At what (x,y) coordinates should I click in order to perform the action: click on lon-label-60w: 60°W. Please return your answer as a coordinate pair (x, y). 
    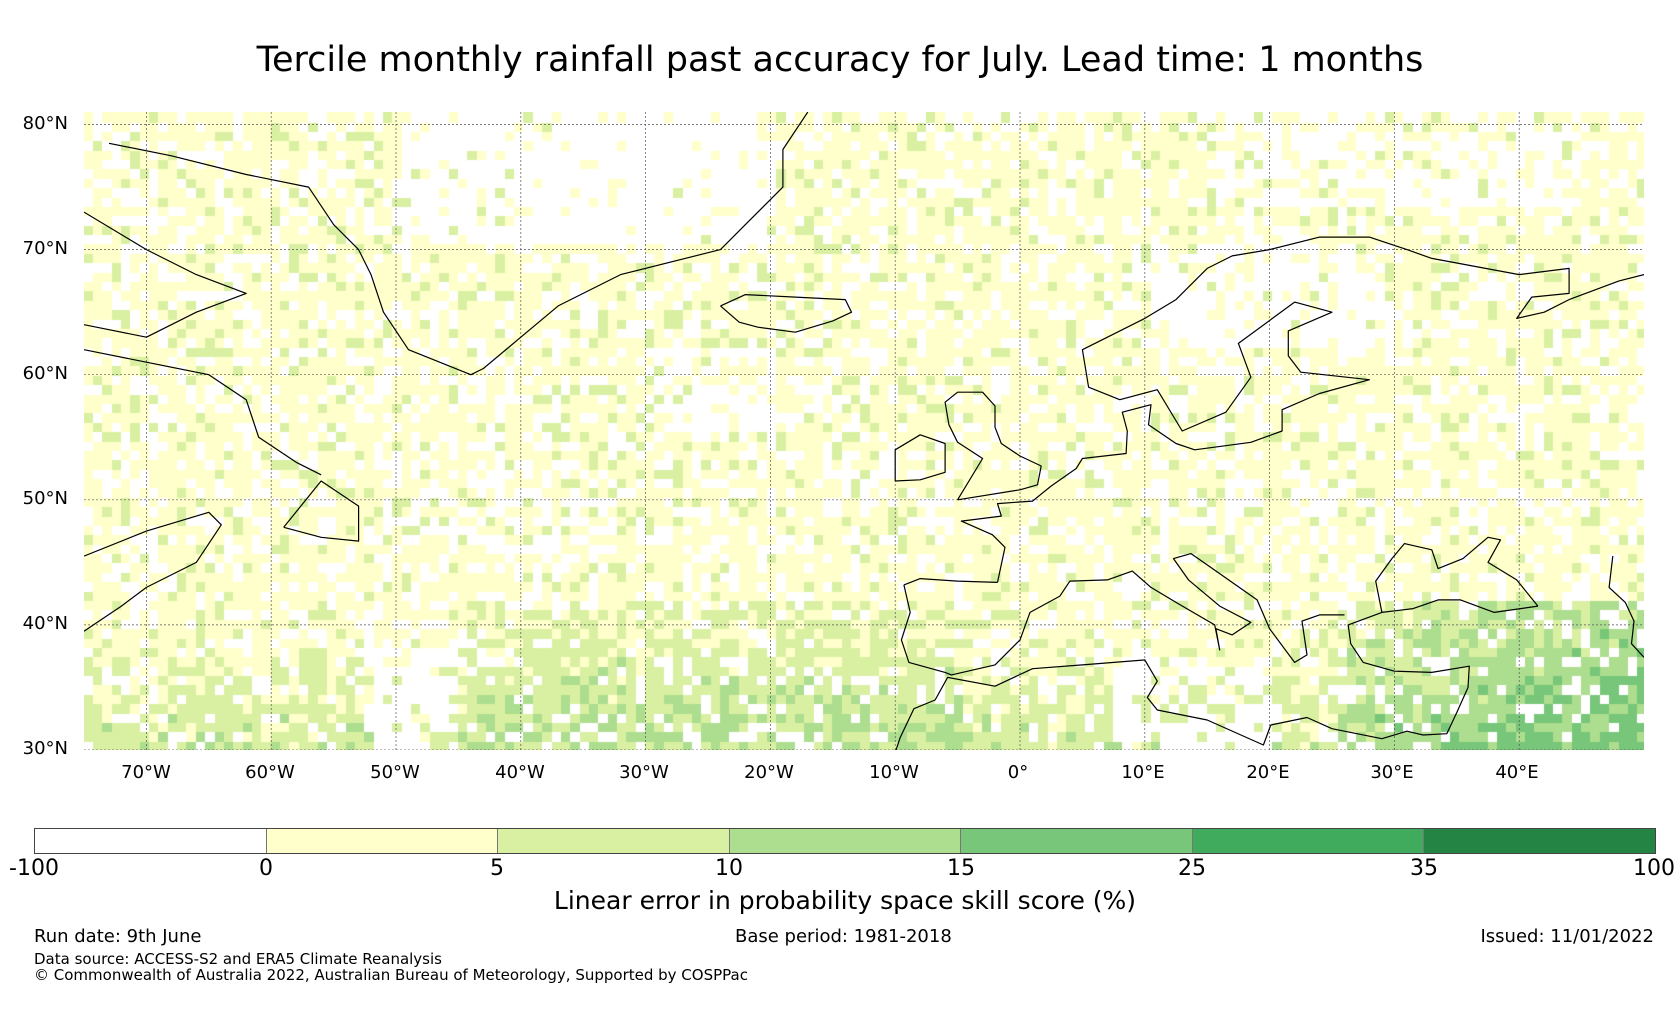
    Looking at the image, I should click on (270, 772).